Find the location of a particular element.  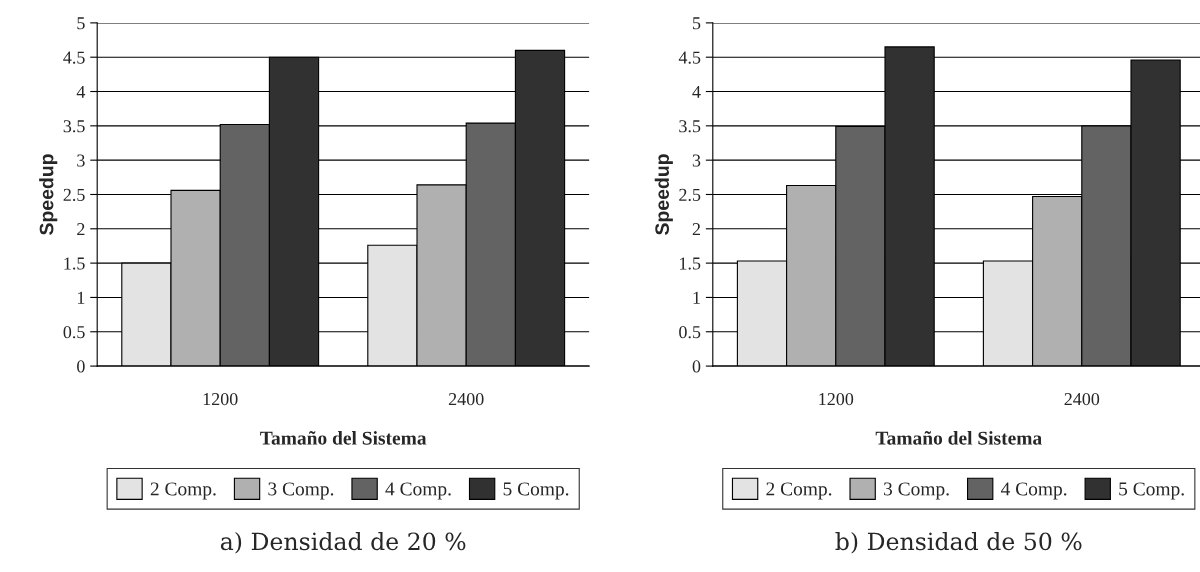

text: b) Densidad de 50 % is located at coordinates (958, 542).